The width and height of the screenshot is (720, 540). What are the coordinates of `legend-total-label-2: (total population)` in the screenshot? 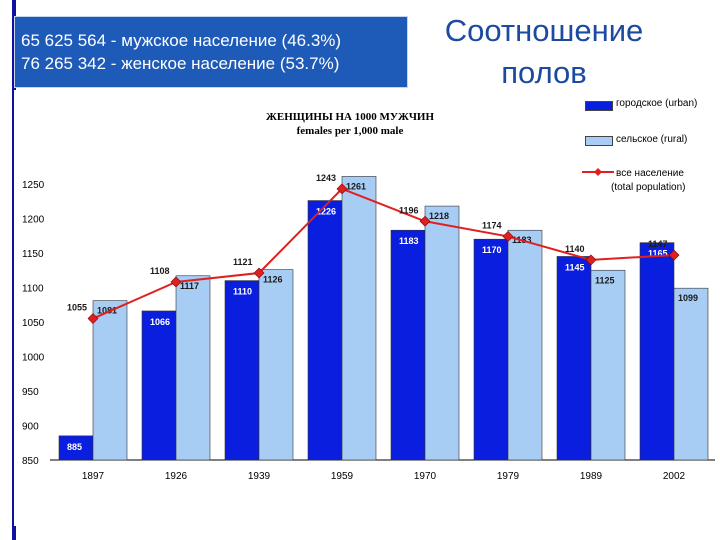 It's located at (648, 187).